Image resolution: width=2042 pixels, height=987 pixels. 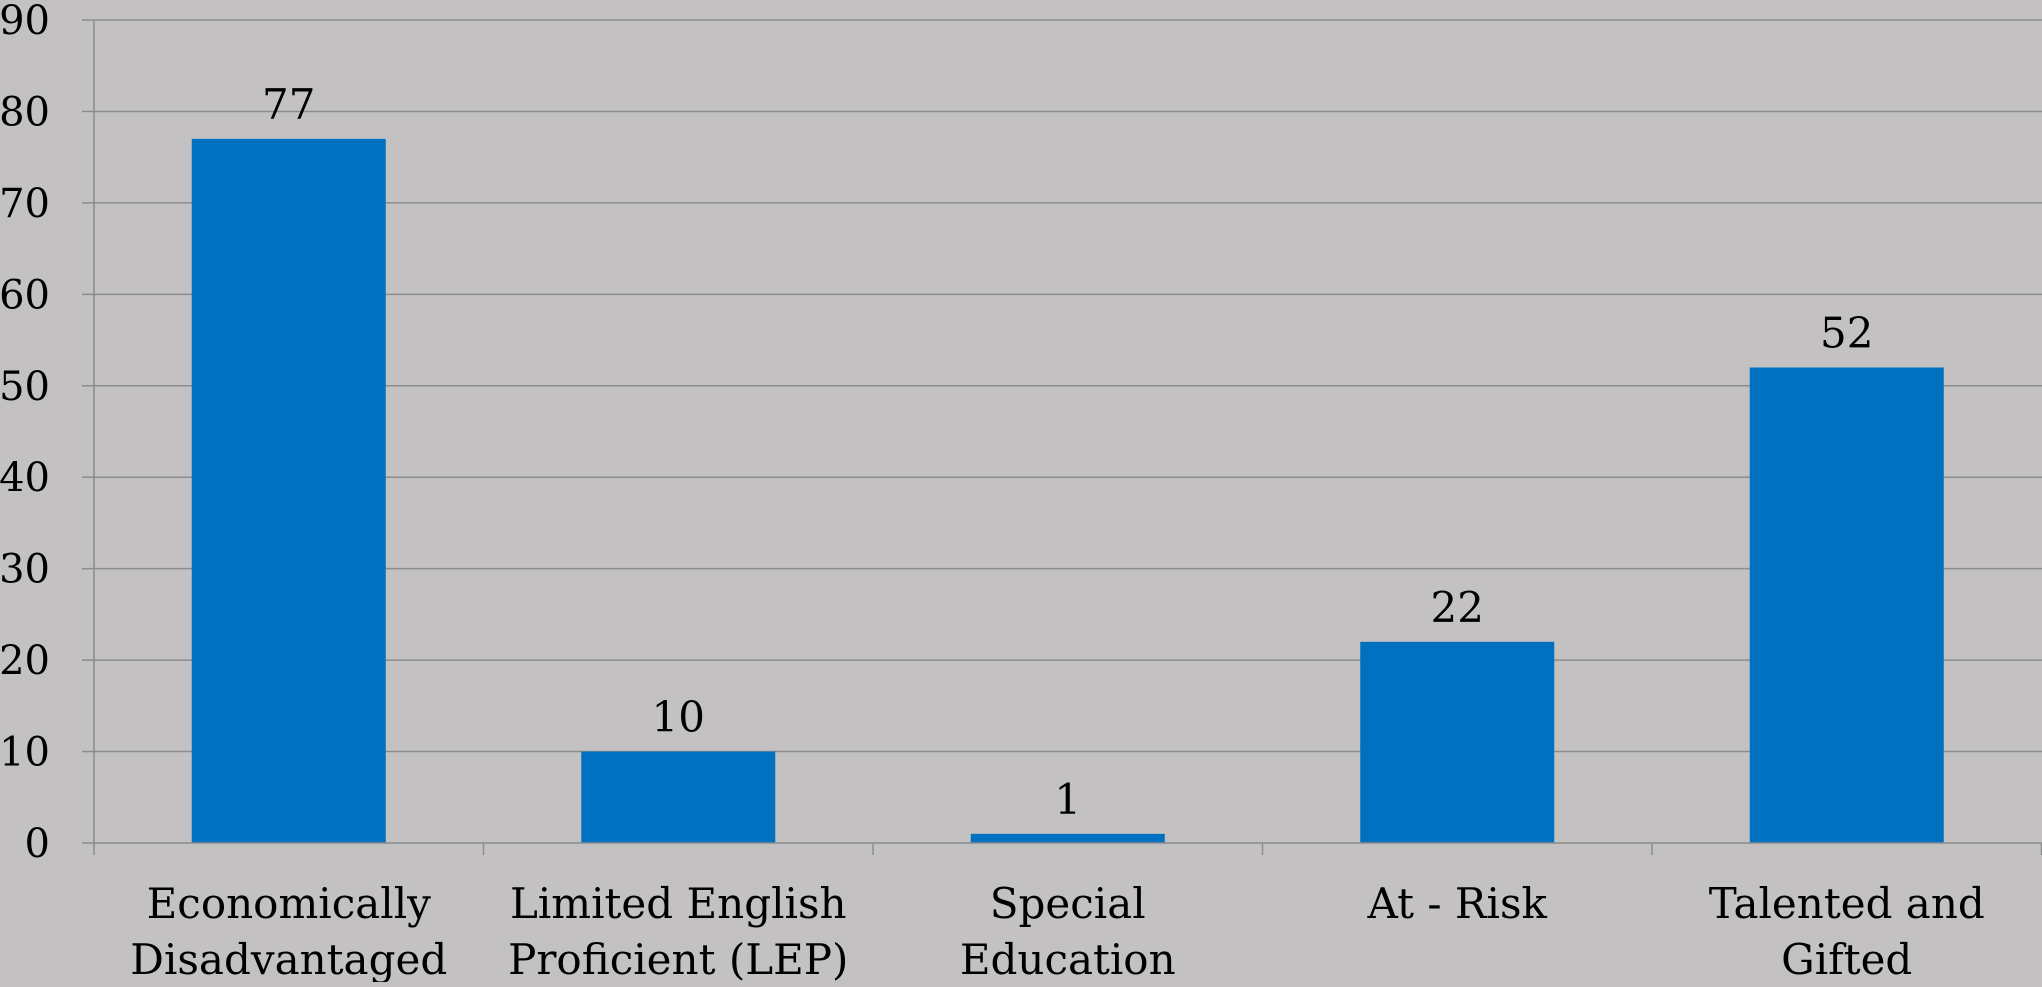 I want to click on x-category-label: Education, so click(x=1068, y=958).